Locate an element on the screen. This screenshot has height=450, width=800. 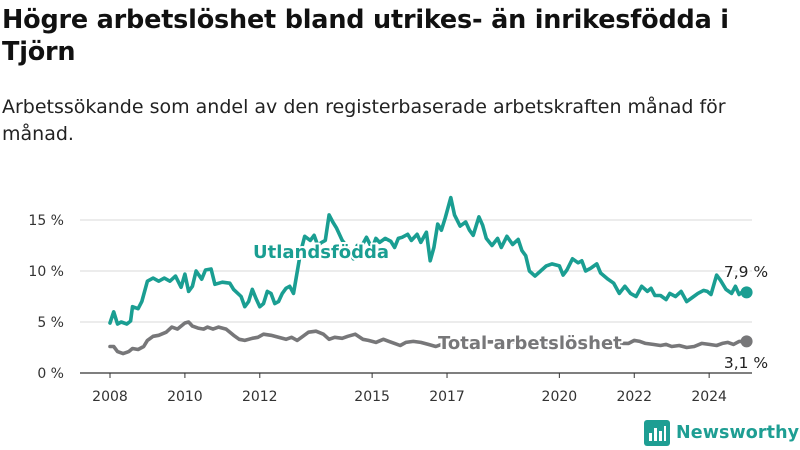
series-label-total: Total arbetslöshet is located at coordinates (530, 343).